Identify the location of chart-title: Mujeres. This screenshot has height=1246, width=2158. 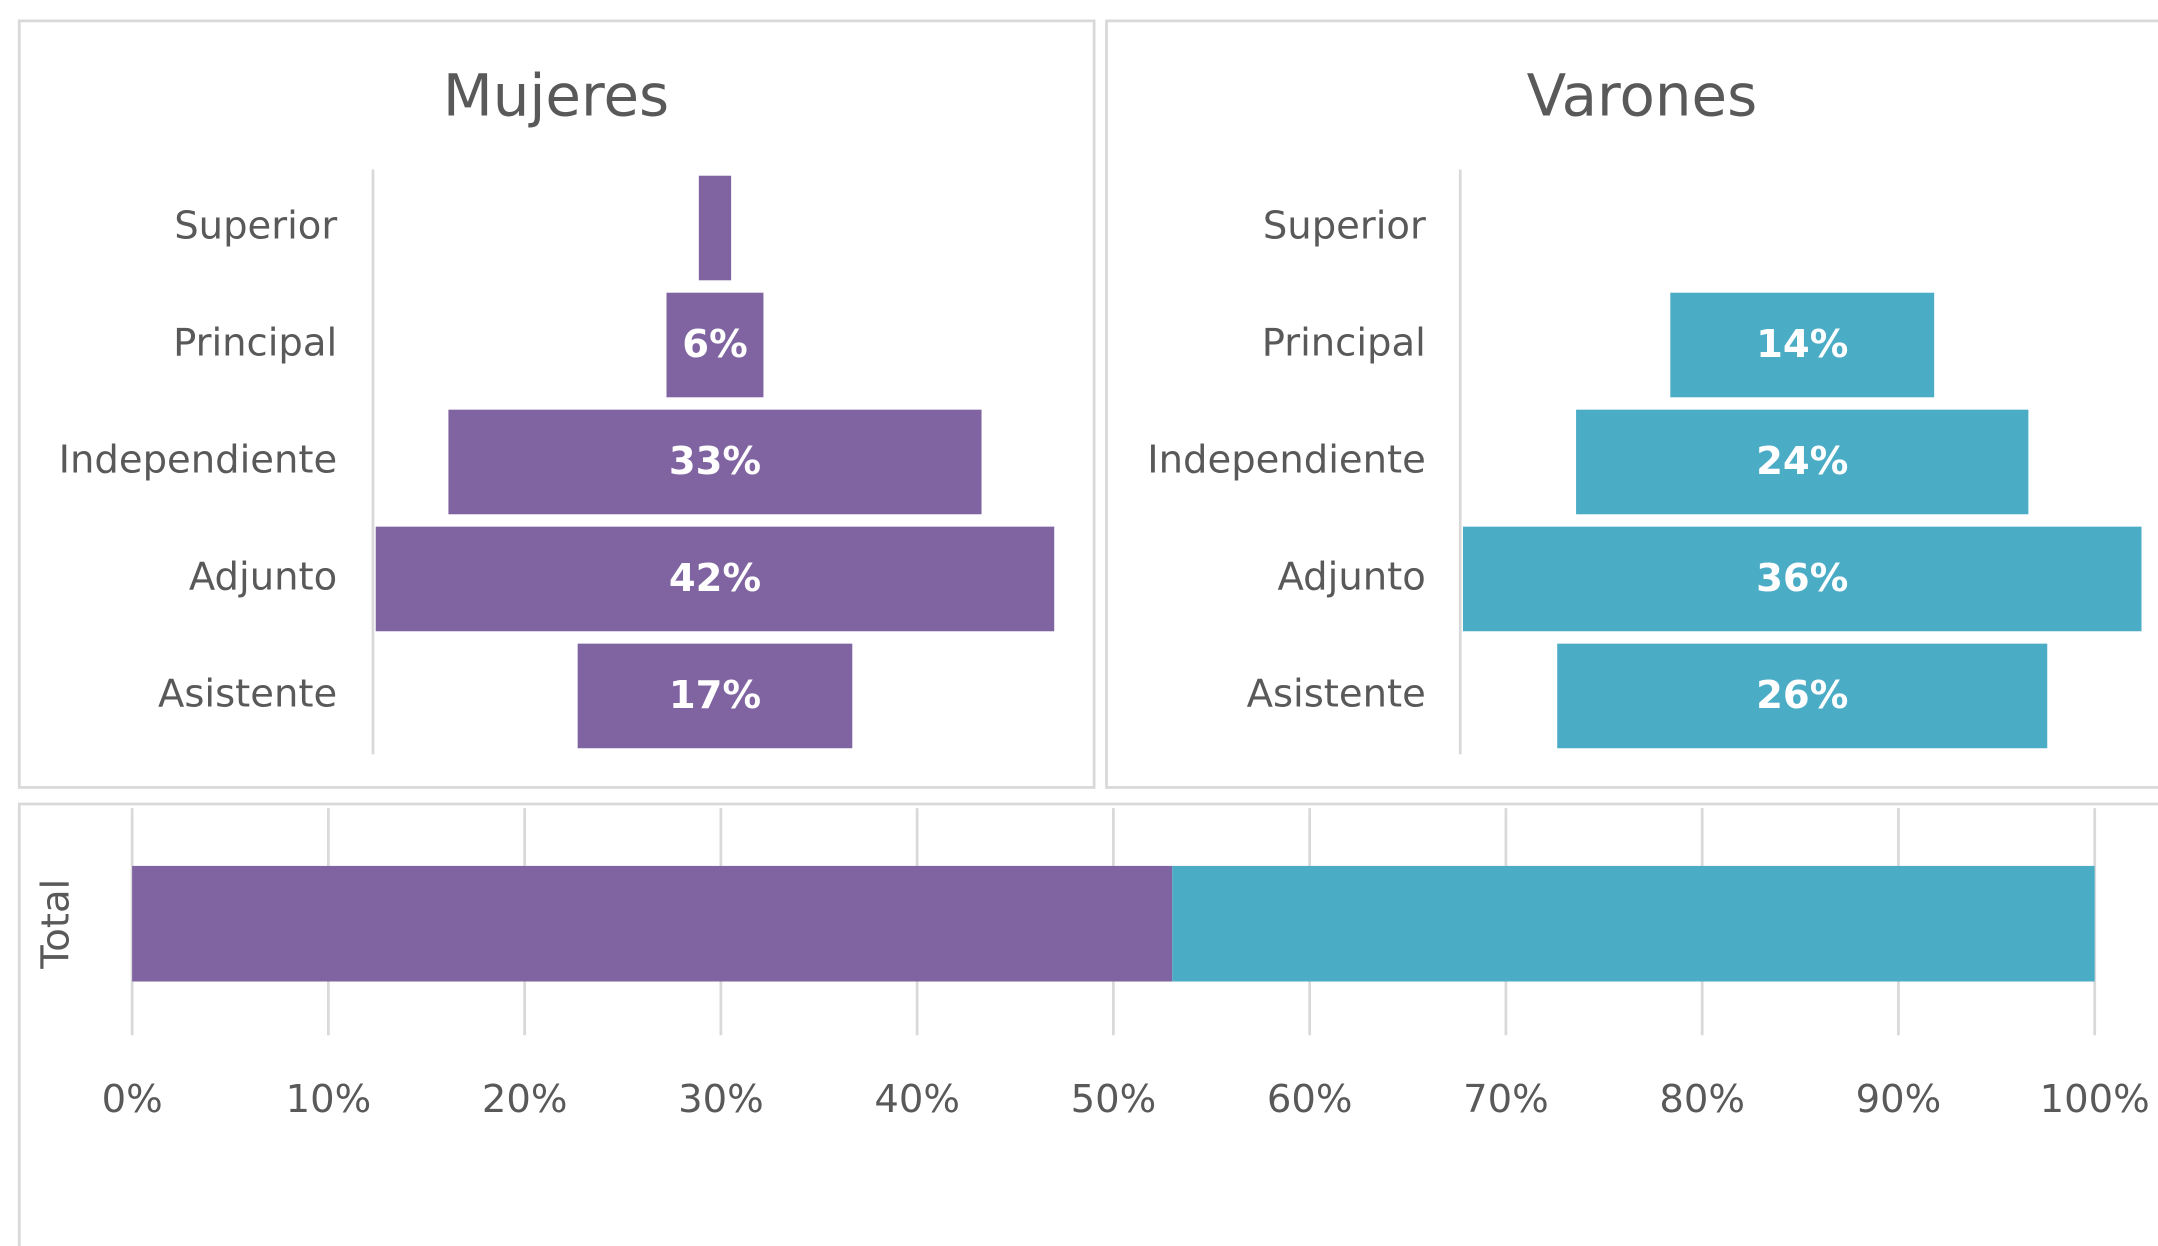
(556, 95).